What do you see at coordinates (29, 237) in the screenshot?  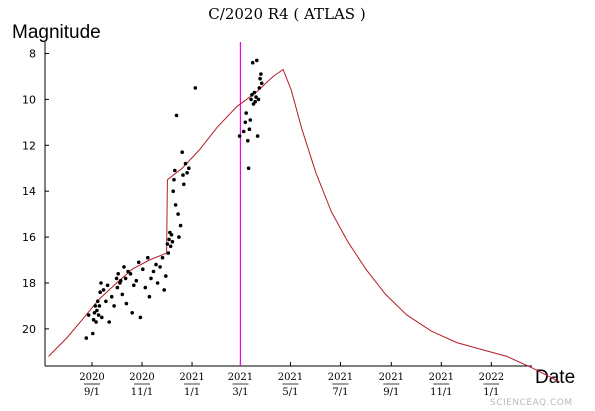 I see `y-tick-label: 16` at bounding box center [29, 237].